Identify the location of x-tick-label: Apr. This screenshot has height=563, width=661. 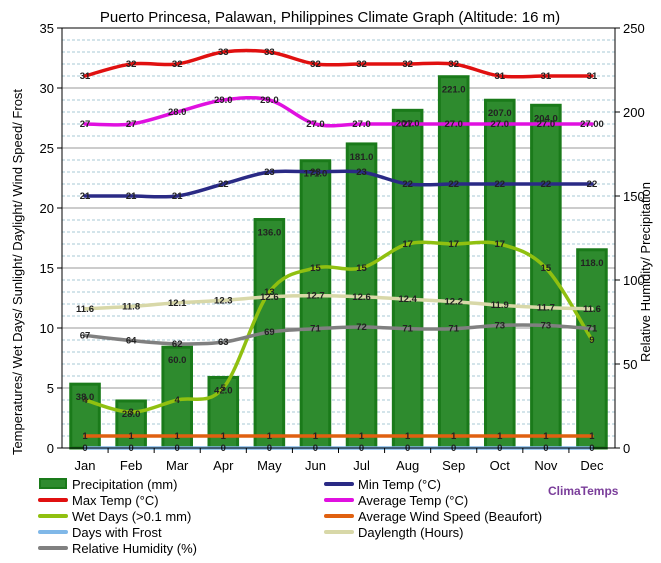
(223, 465).